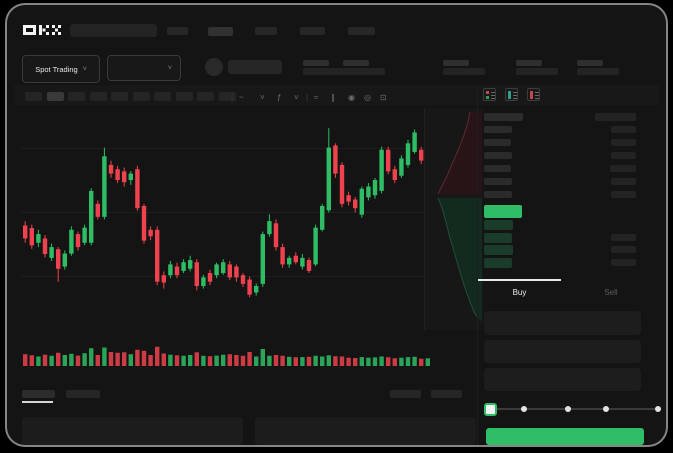 This screenshot has height=453, width=673. What do you see at coordinates (565, 436) in the screenshot?
I see `buy-button` at bounding box center [565, 436].